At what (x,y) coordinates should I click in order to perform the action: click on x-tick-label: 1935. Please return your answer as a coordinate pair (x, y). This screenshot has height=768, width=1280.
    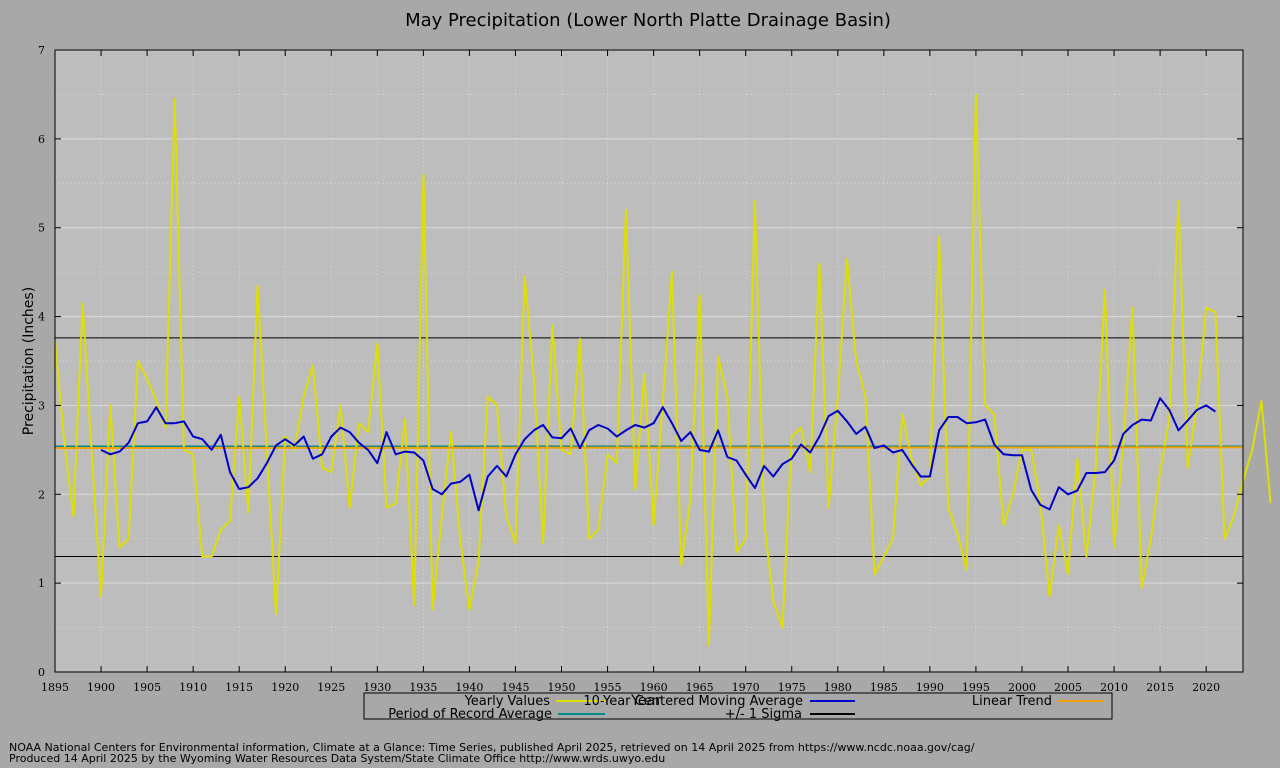
    Looking at the image, I should click on (423, 687).